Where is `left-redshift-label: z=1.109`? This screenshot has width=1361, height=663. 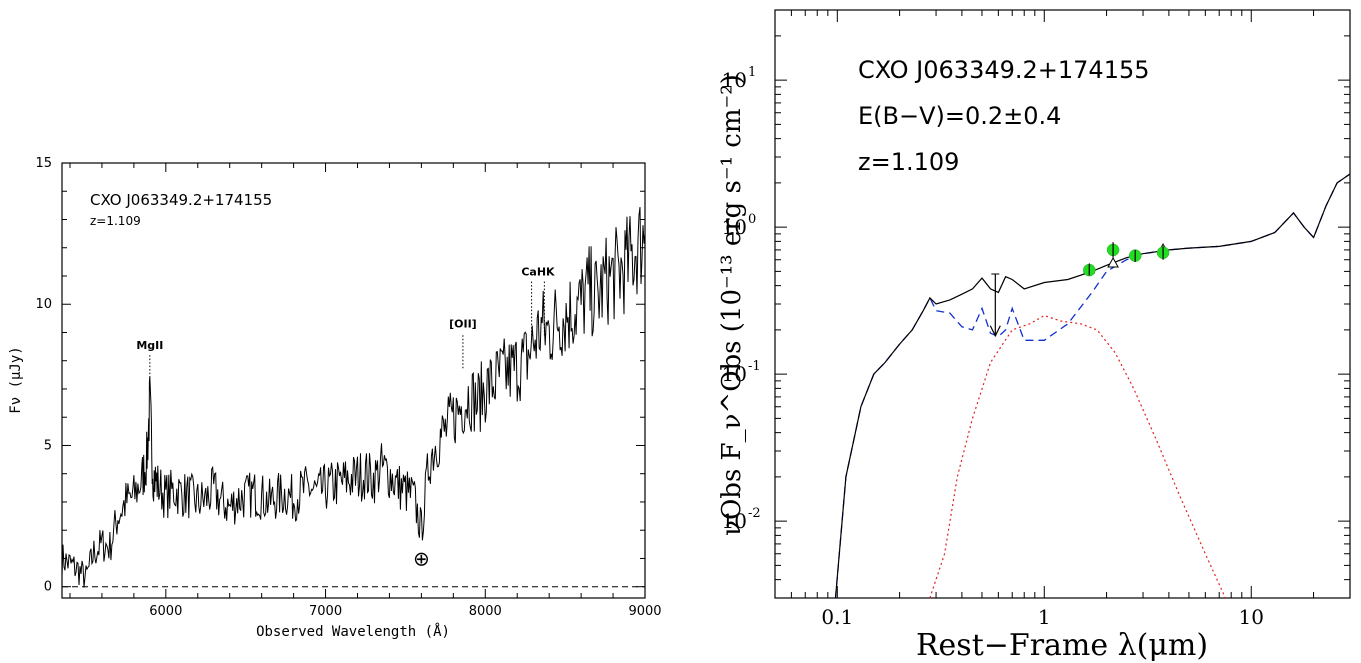
left-redshift-label: z=1.109 is located at coordinates (115, 221).